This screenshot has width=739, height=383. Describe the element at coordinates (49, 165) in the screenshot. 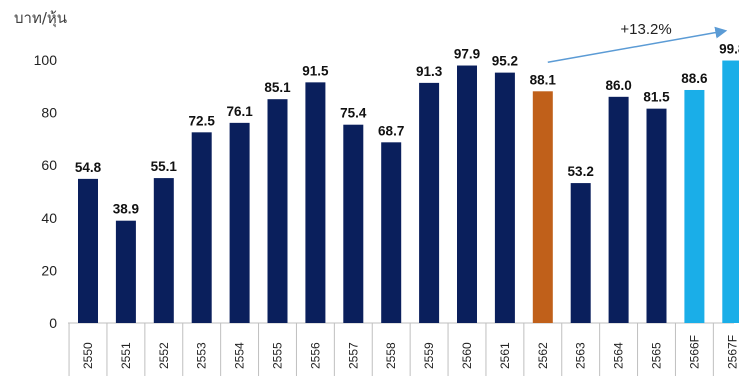

I see `y-tick-label: 60` at that location.